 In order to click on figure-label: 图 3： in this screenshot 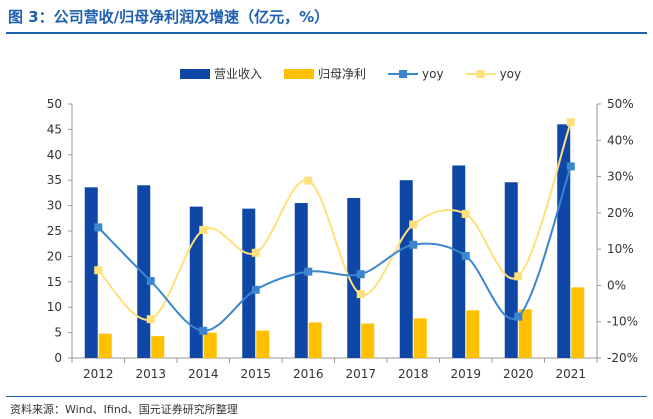, I will do `click(31, 17)`.